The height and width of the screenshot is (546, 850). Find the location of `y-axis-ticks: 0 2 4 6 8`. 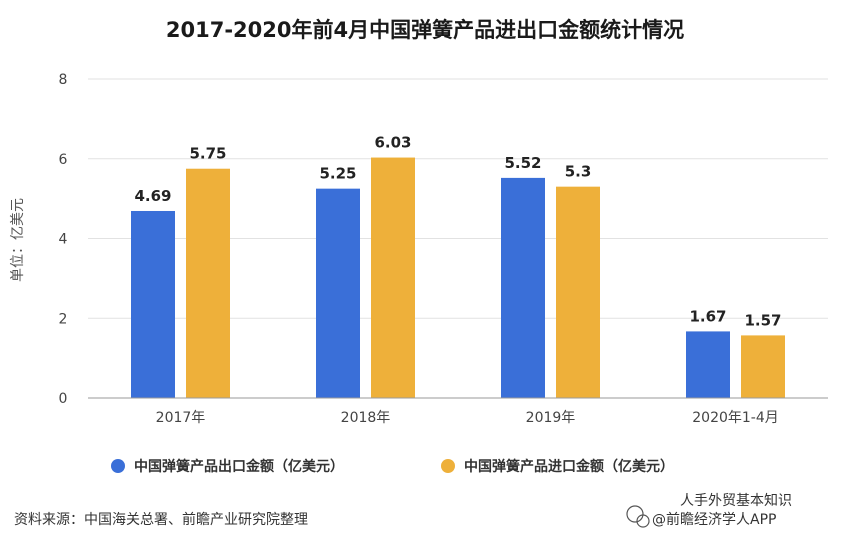

y-axis-ticks: 0 2 4 6 8 is located at coordinates (63, 239).